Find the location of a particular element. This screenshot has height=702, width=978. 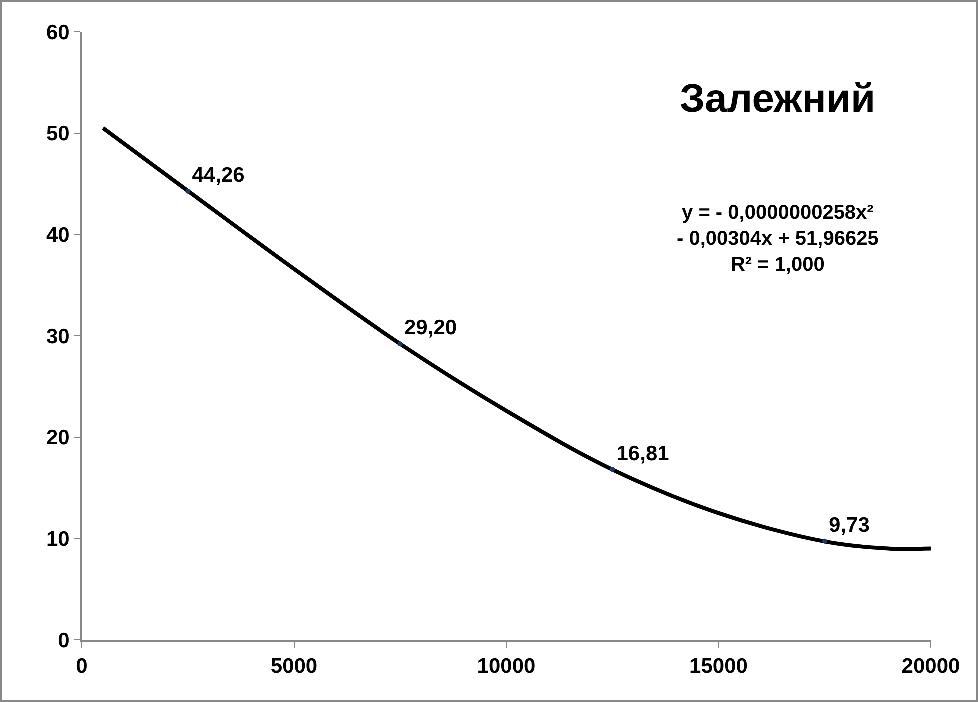

data-label: 16,81 is located at coordinates (643, 454).